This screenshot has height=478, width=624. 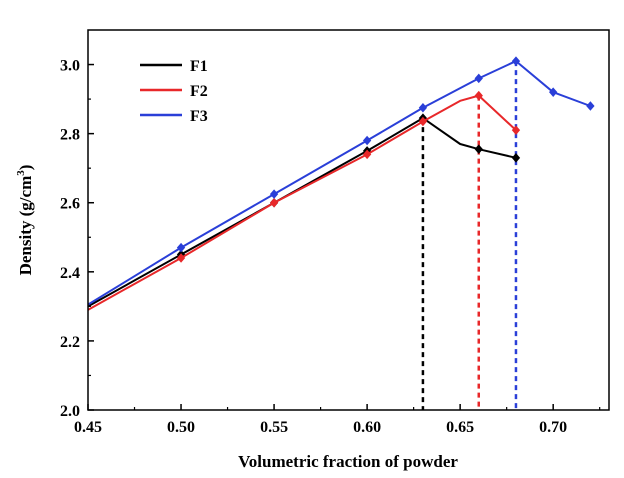 What do you see at coordinates (199, 91) in the screenshot?
I see `legend-label-f2: F2` at bounding box center [199, 91].